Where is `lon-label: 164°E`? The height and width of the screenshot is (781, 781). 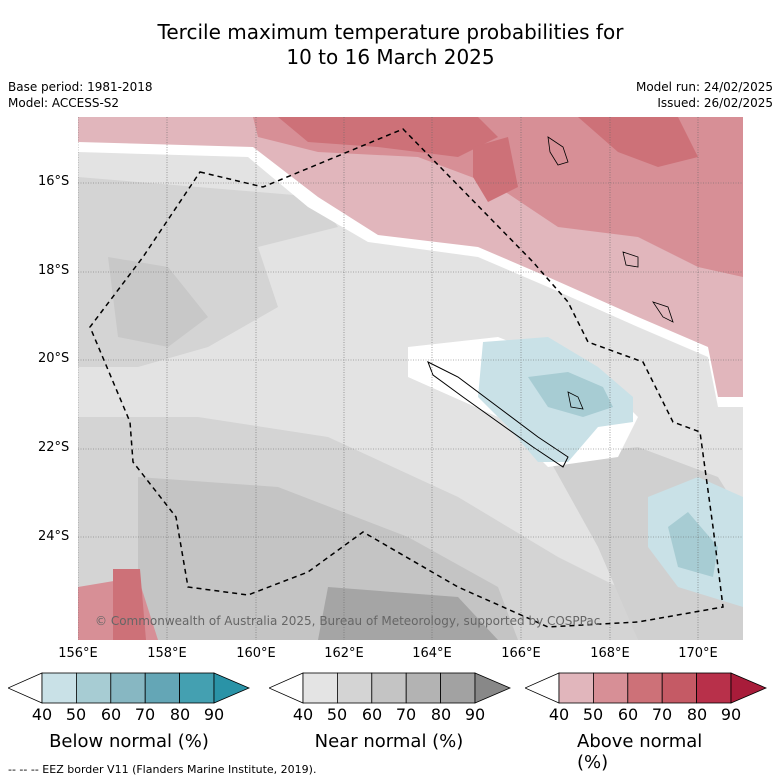
lon-label: 164°E is located at coordinates (432, 653).